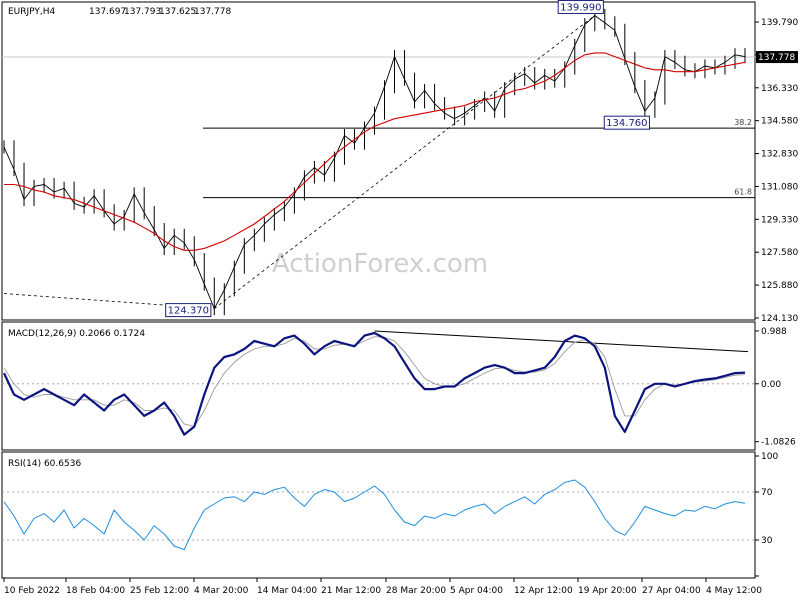 This screenshot has height=604, width=800. I want to click on macd-signal-line, so click(374, 382).